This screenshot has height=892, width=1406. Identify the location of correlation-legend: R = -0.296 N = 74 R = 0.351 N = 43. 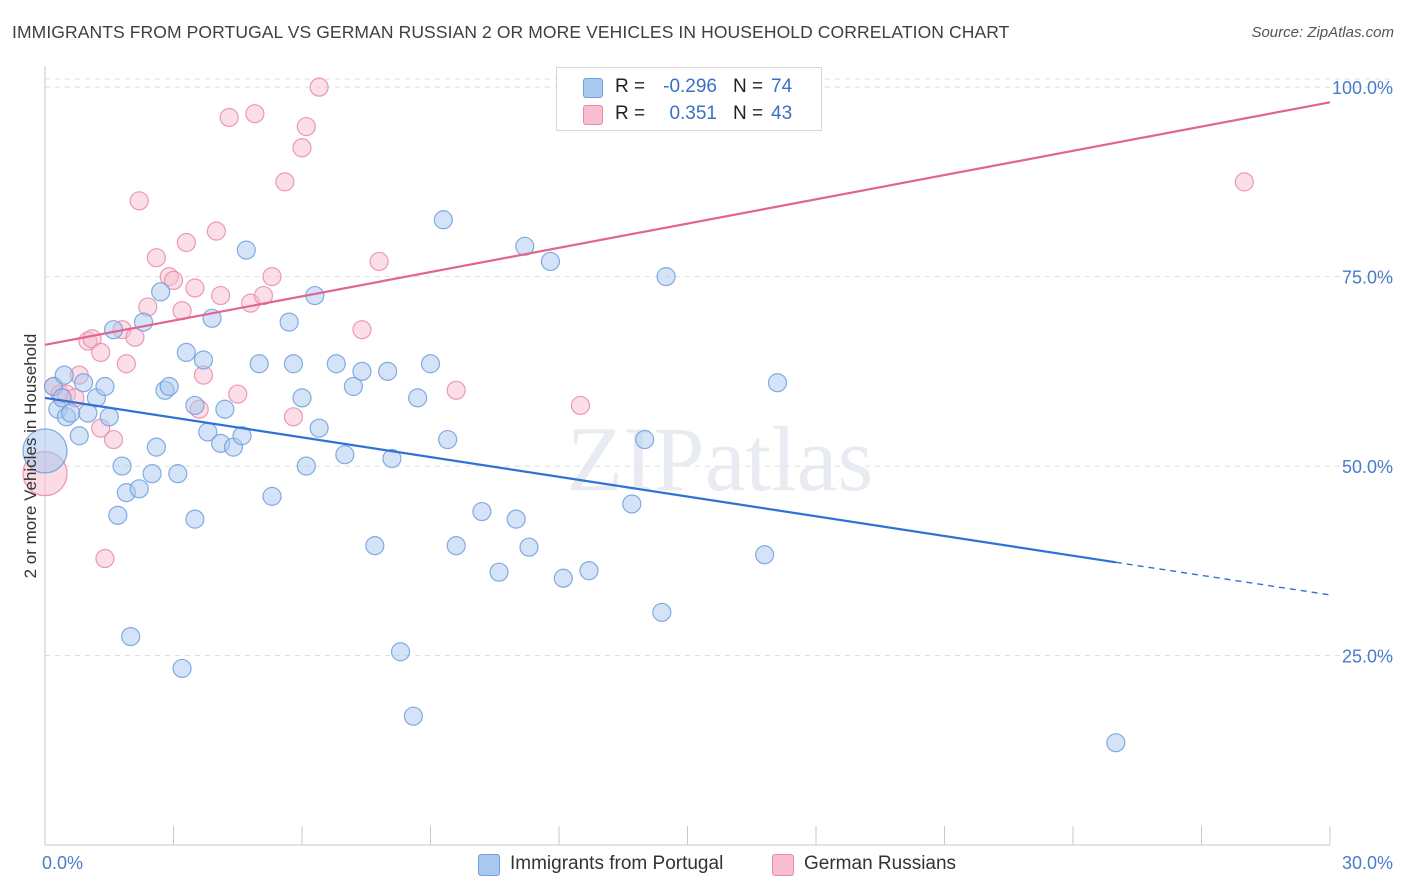
(689, 99).